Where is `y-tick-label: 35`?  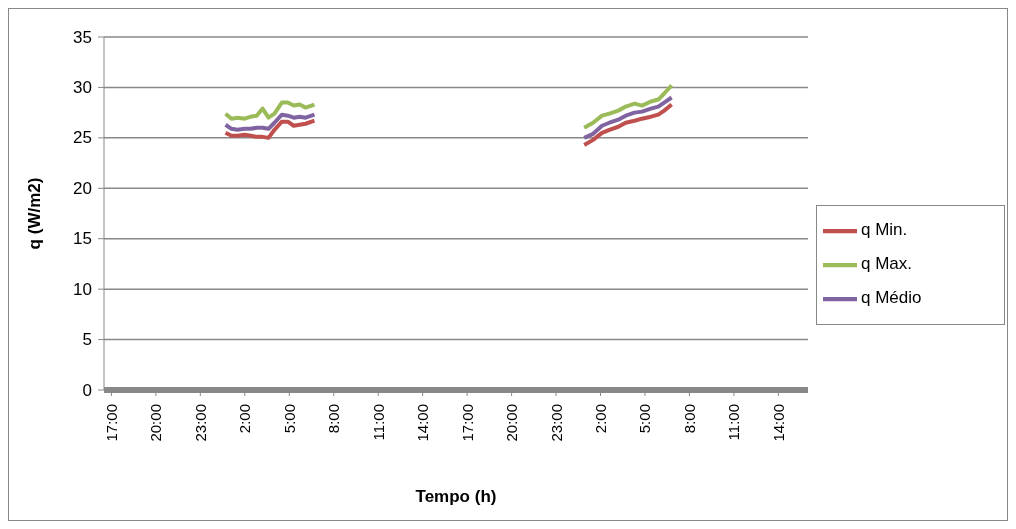 y-tick-label: 35 is located at coordinates (82, 37).